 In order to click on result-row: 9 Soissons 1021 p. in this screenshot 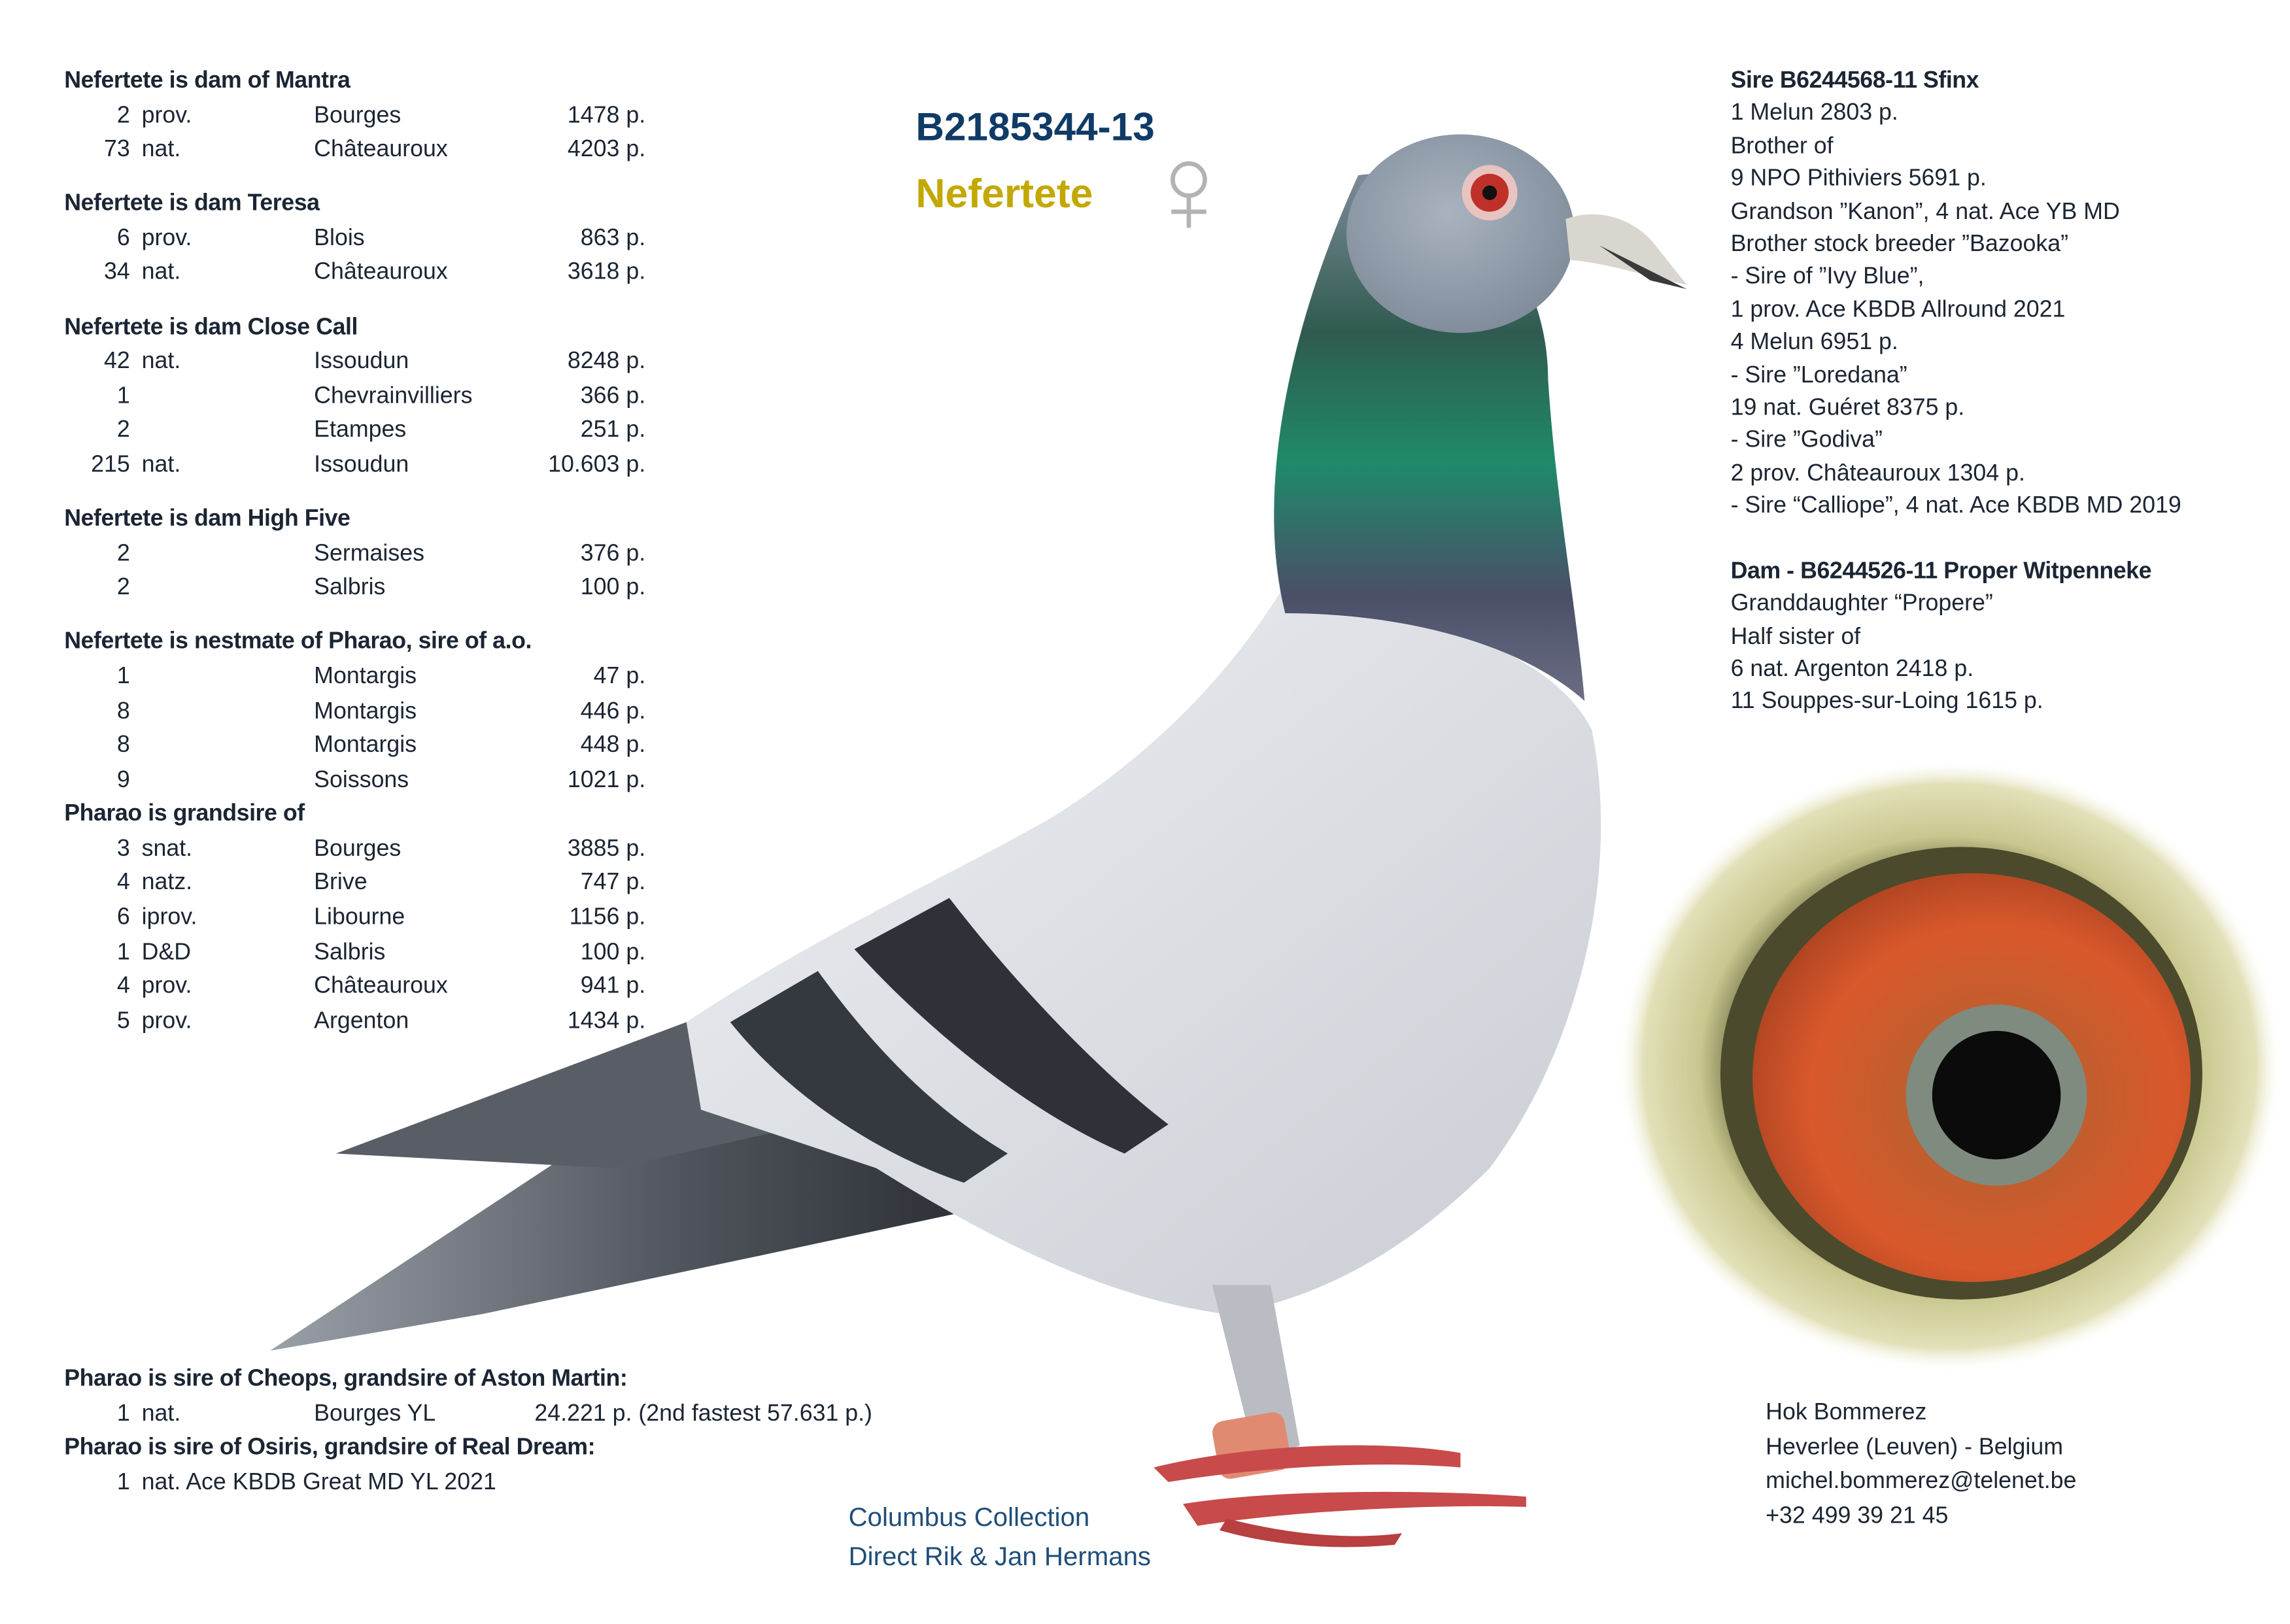, I will do `click(354, 780)`.